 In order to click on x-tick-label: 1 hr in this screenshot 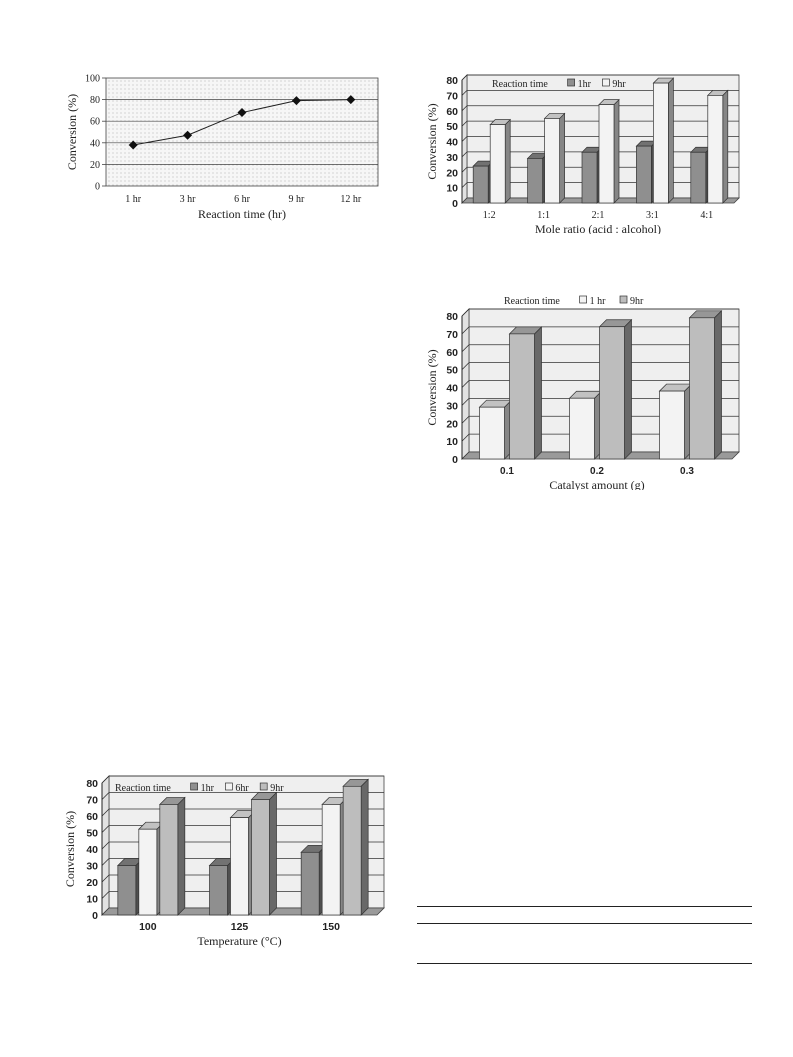, I will do `click(133, 199)`.